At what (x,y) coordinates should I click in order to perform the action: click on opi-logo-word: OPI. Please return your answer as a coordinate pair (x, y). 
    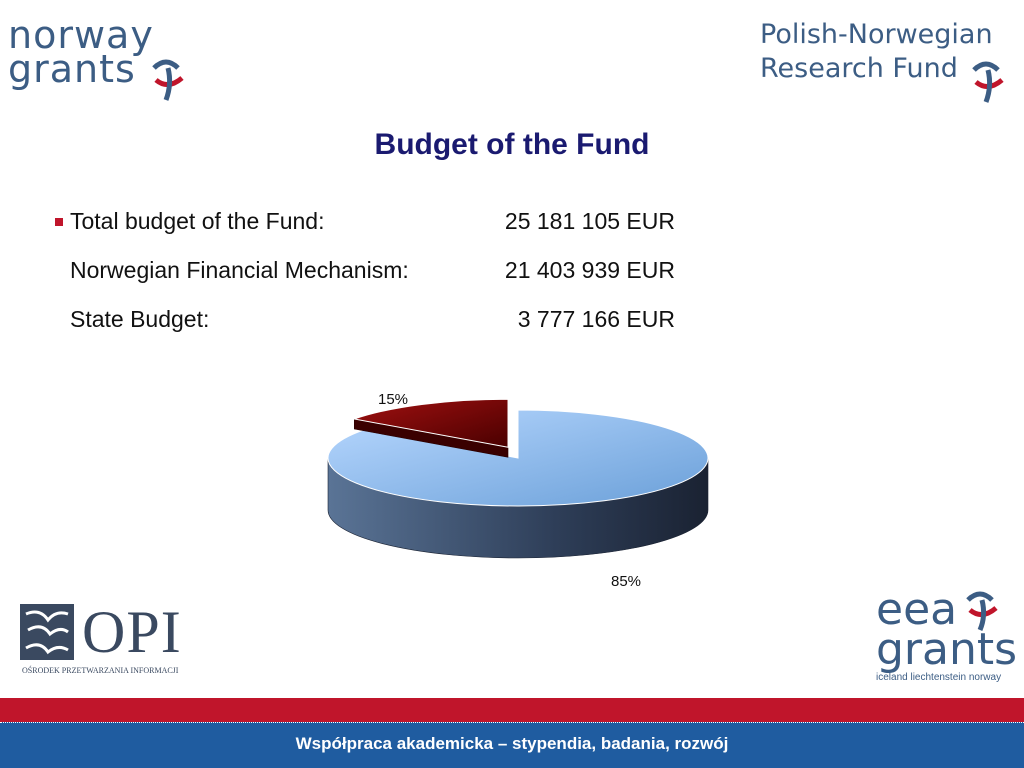
    Looking at the image, I should click on (132, 632).